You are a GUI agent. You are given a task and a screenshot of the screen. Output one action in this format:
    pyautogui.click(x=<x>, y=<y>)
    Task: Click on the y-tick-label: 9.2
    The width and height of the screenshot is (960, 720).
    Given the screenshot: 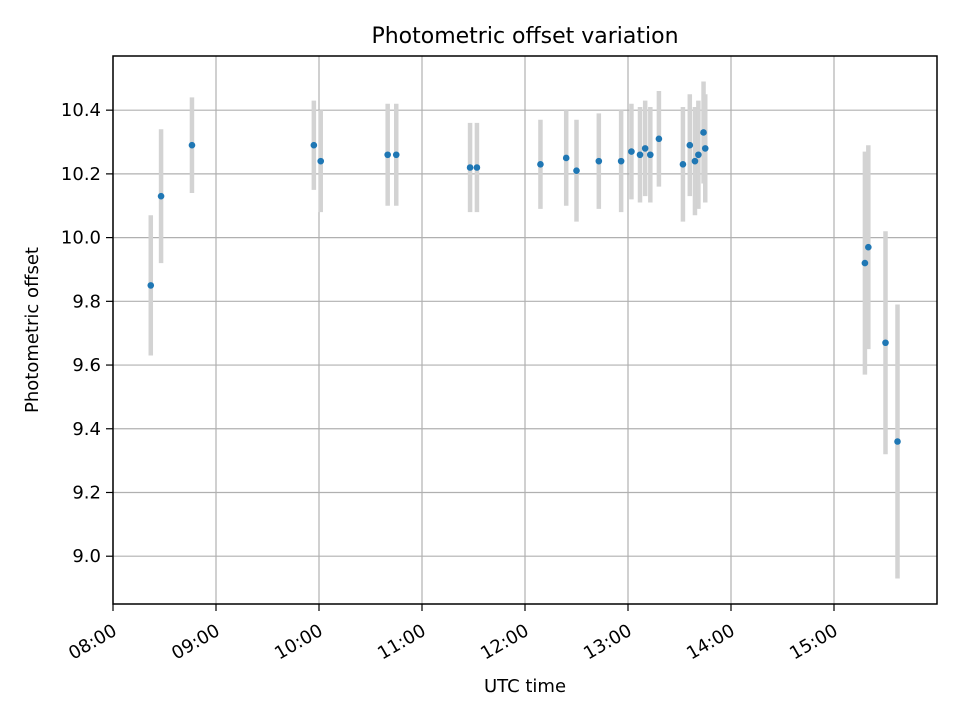 What is the action you would take?
    pyautogui.click(x=86, y=492)
    